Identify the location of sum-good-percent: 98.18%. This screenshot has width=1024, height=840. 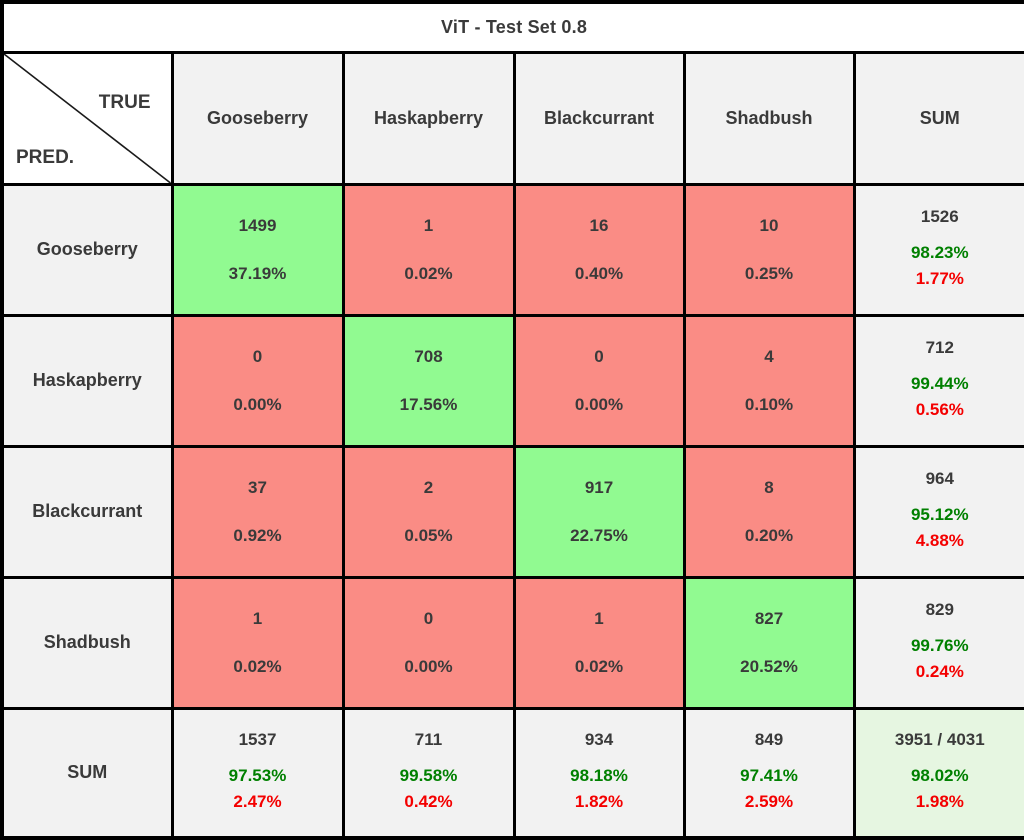
(599, 776).